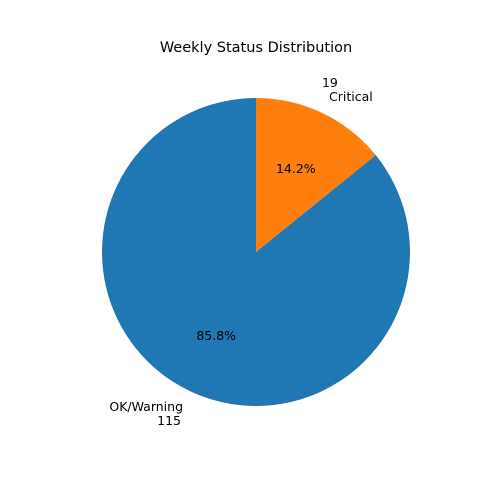 The image size is (500, 504). I want to click on pie-category-label-critical: Critical, so click(351, 96).